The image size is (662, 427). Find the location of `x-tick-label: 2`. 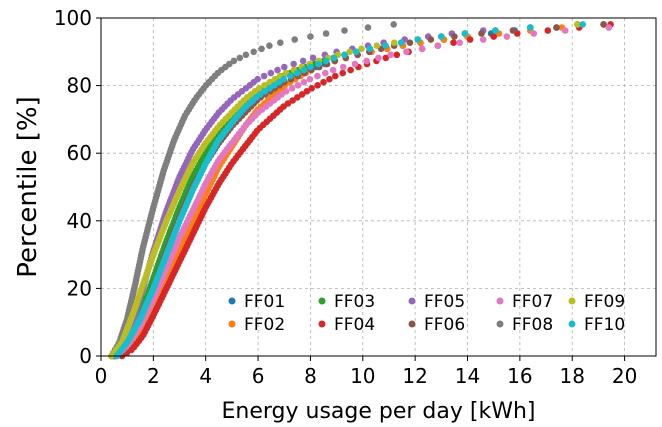

x-tick-label: 2 is located at coordinates (153, 376).